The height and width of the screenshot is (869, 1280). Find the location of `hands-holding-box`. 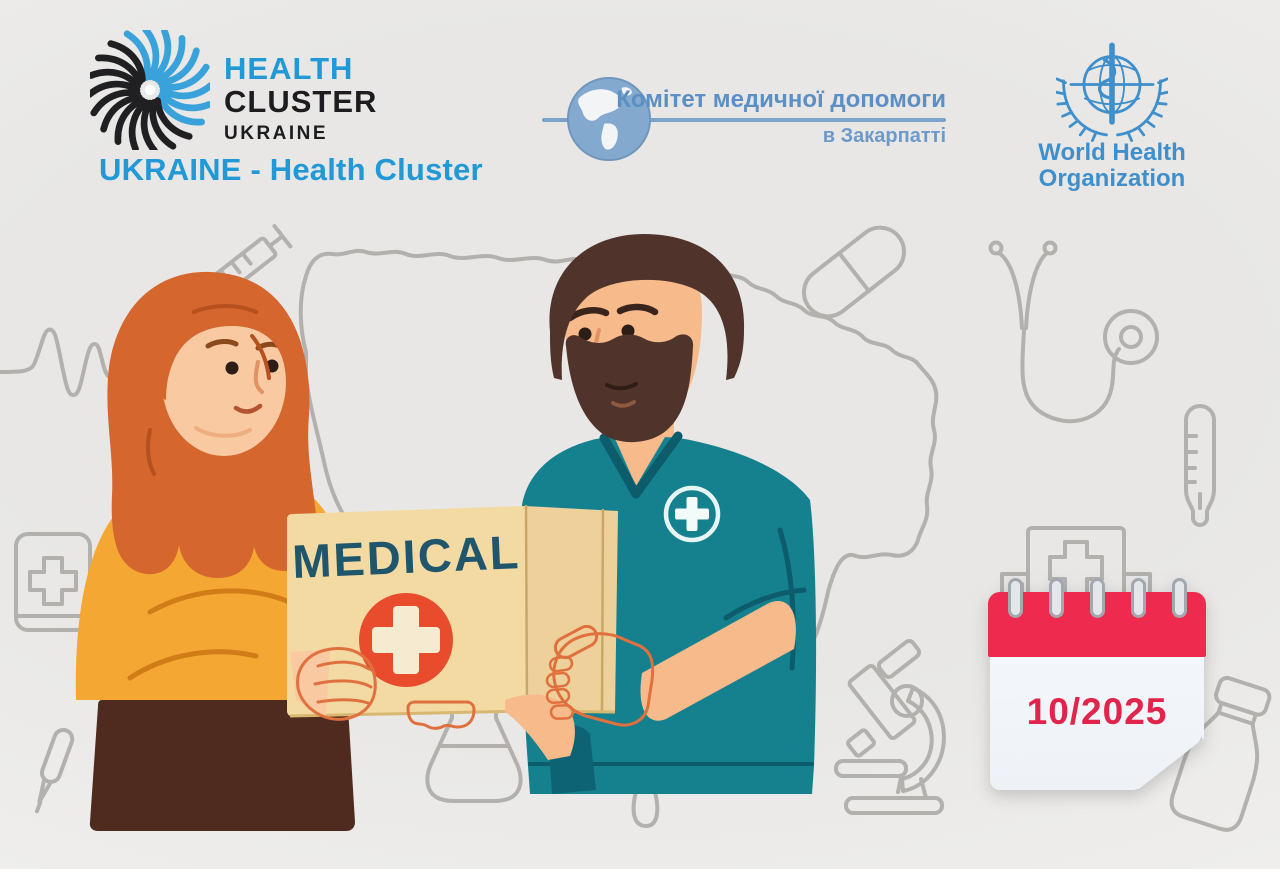

hands-holding-box is located at coordinates (543, 697).